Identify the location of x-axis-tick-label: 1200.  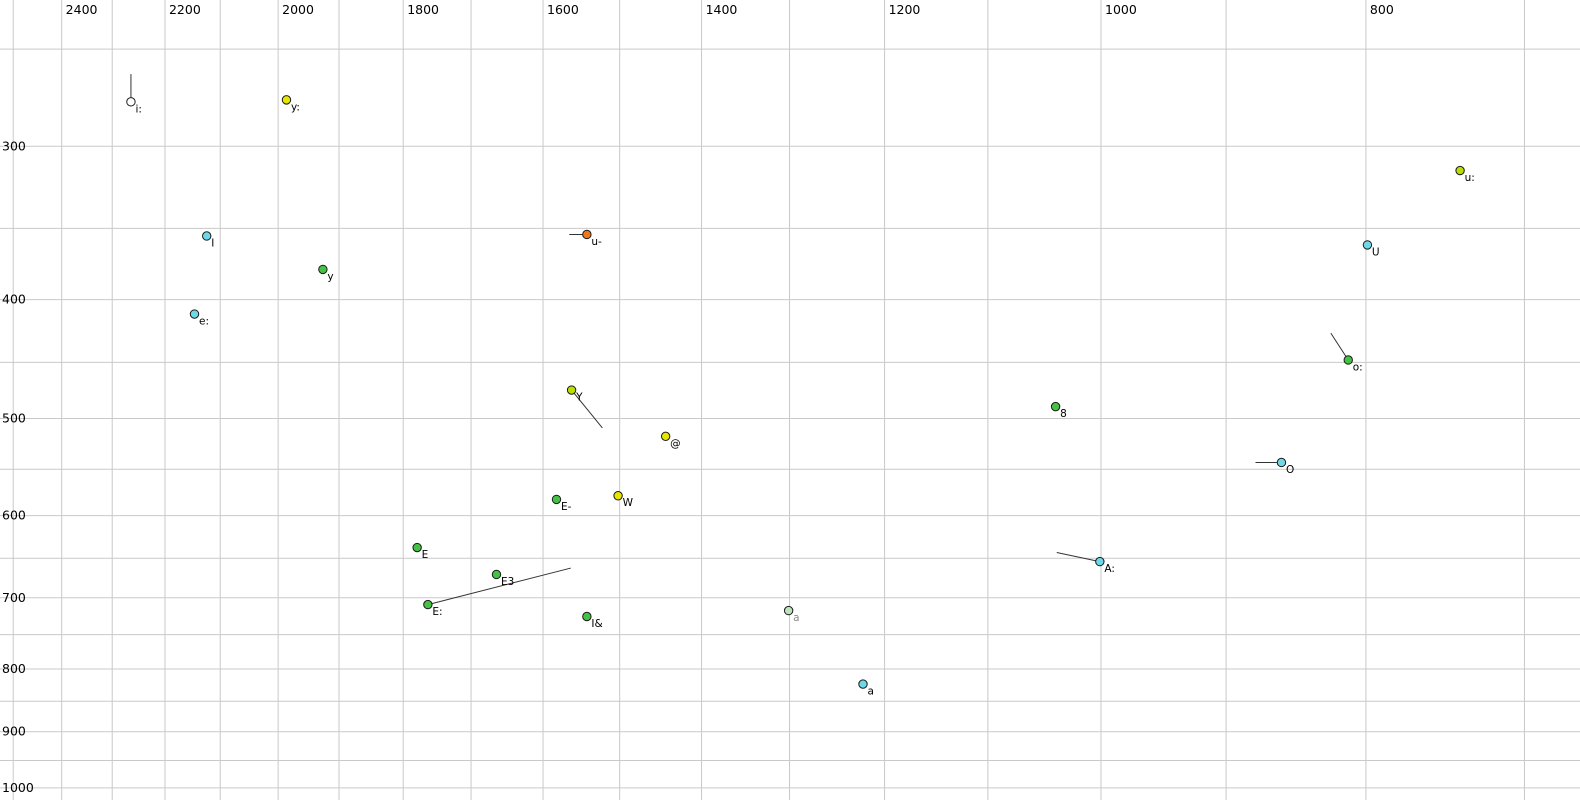
(905, 9).